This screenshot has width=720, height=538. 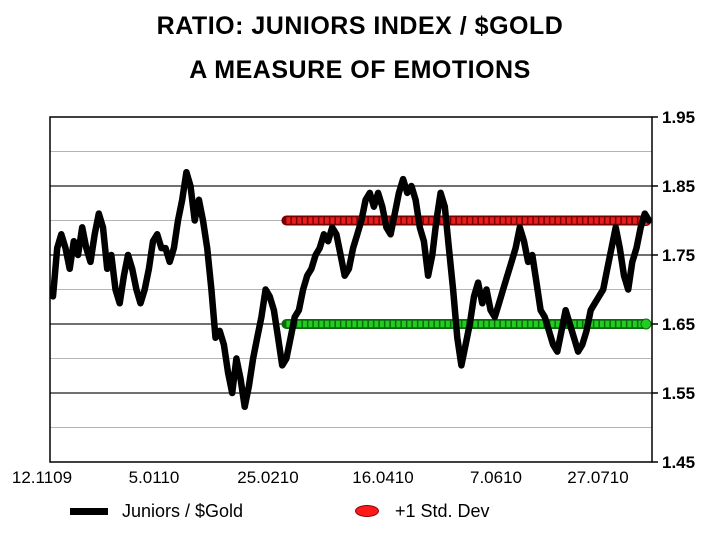 What do you see at coordinates (673, 290) in the screenshot?
I see `y-axis: 1.95 1.85 1.75 1.65 1.55 1.45` at bounding box center [673, 290].